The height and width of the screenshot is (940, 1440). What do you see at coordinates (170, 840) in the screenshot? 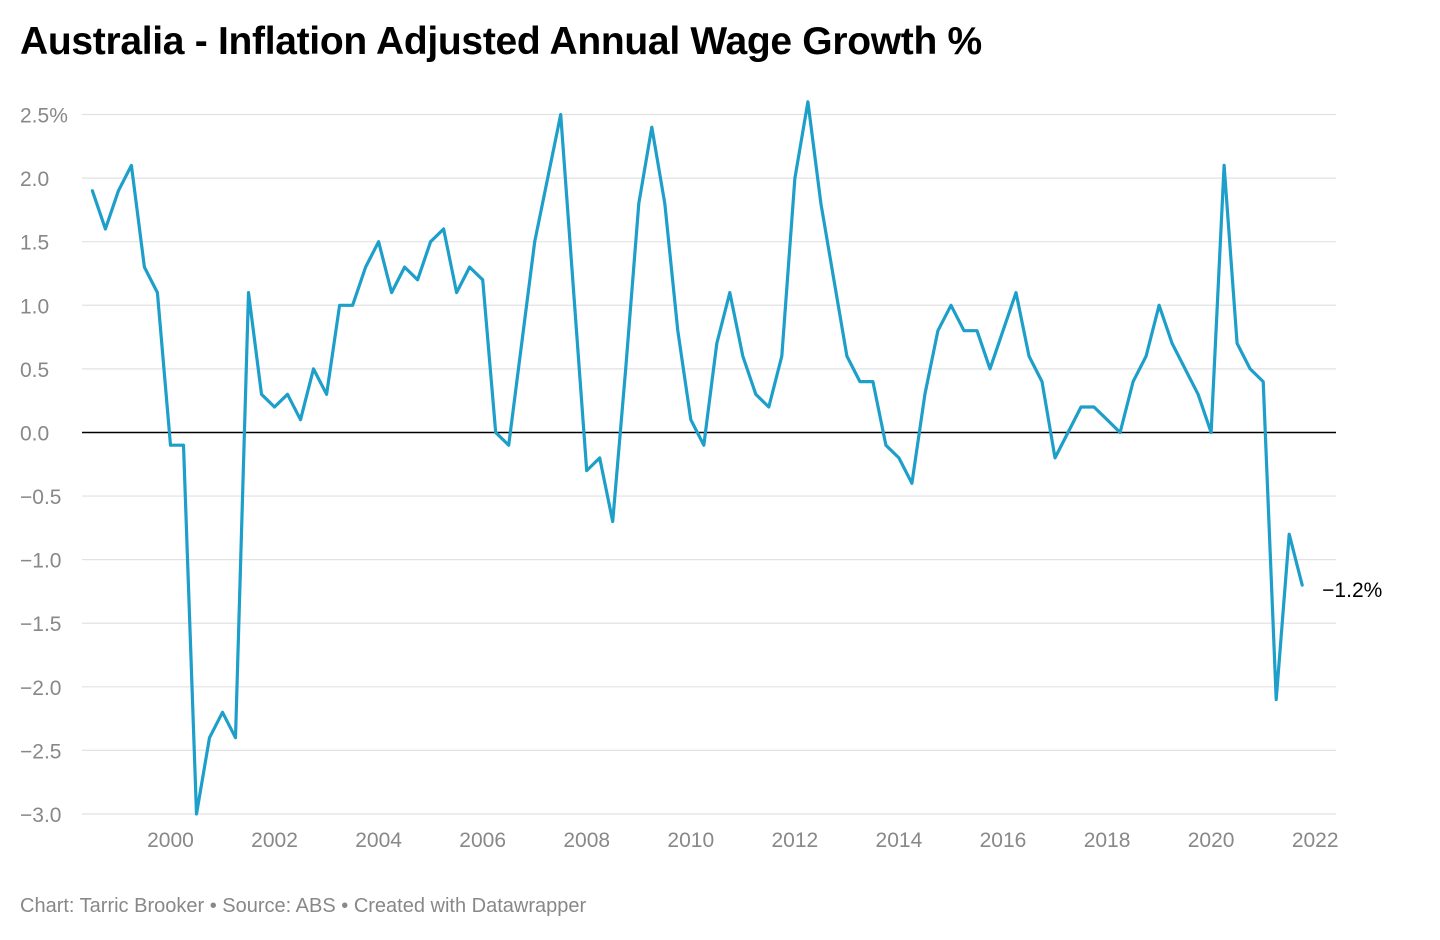
I see `x-tick-label: 2000` at bounding box center [170, 840].